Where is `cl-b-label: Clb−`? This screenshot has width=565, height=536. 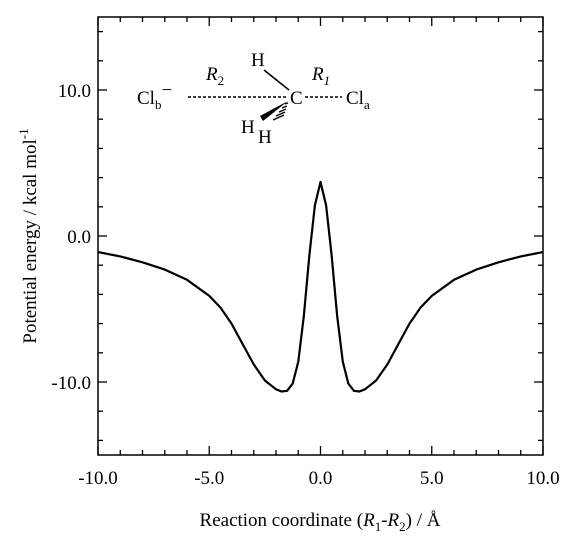
cl-b-label: Clb− is located at coordinates (154, 96).